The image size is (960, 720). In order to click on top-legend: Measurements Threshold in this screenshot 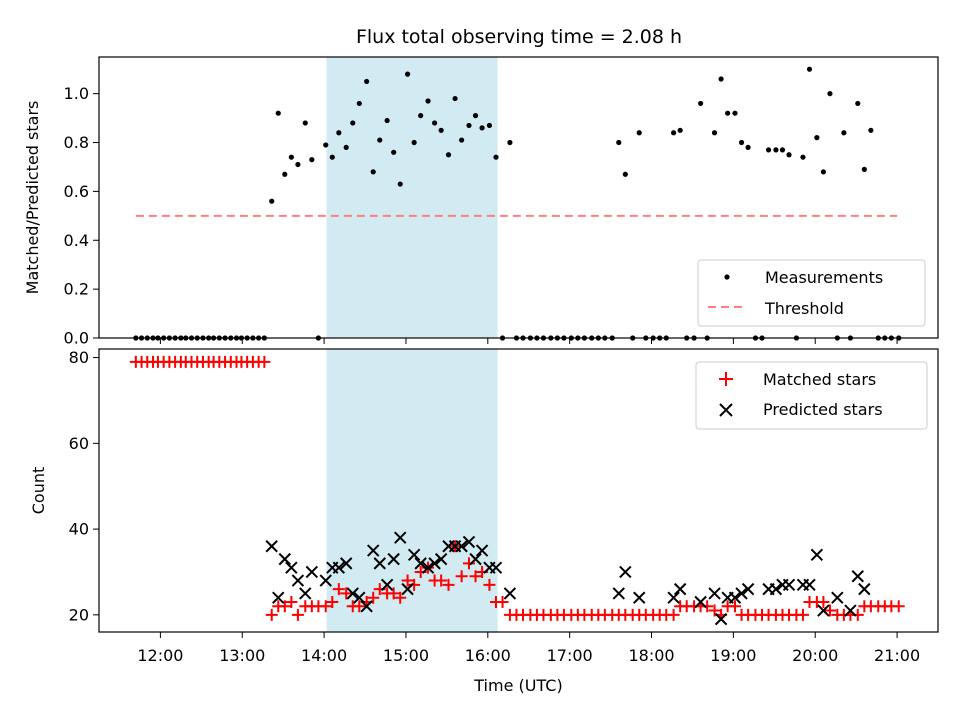, I will do `click(811, 293)`.